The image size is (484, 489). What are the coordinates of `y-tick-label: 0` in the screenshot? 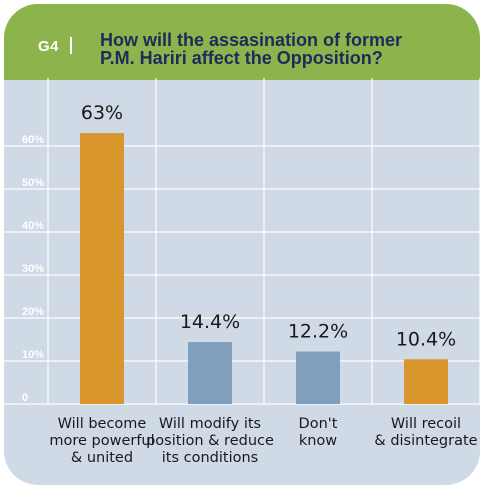 It's located at (25, 398).